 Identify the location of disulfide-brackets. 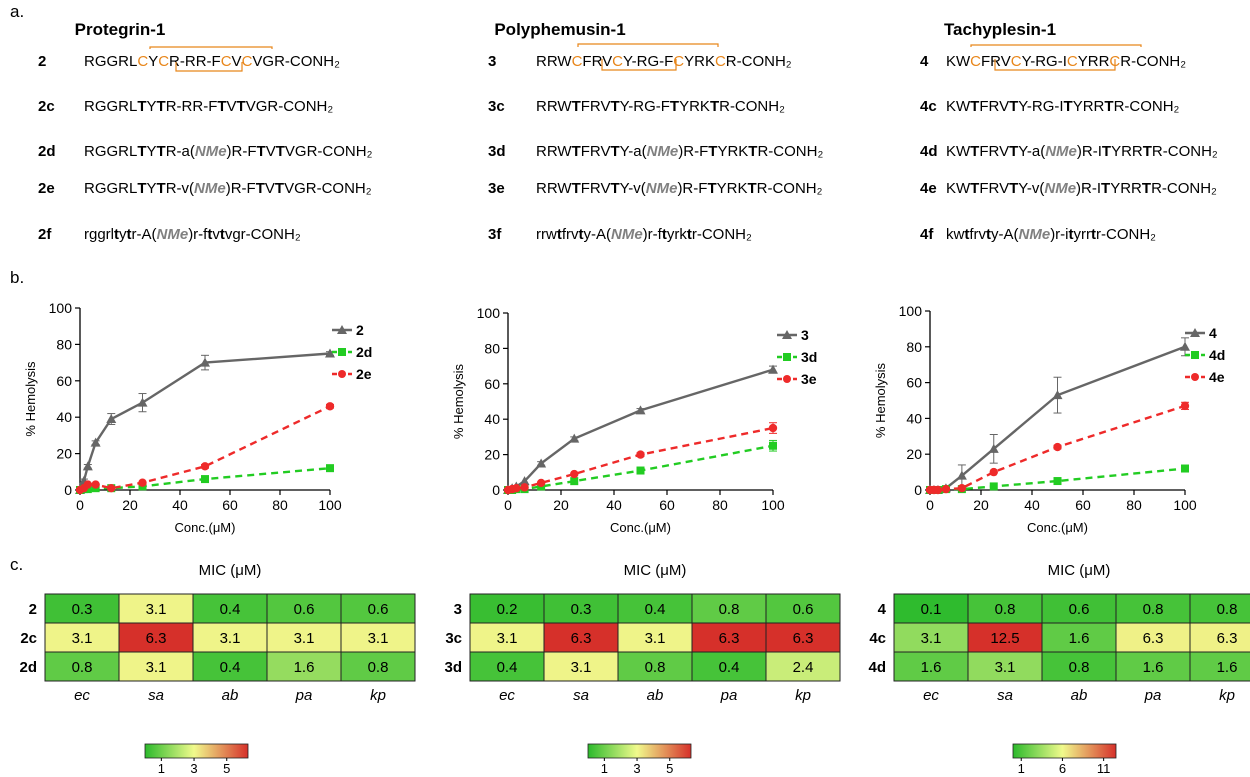
(645, 57).